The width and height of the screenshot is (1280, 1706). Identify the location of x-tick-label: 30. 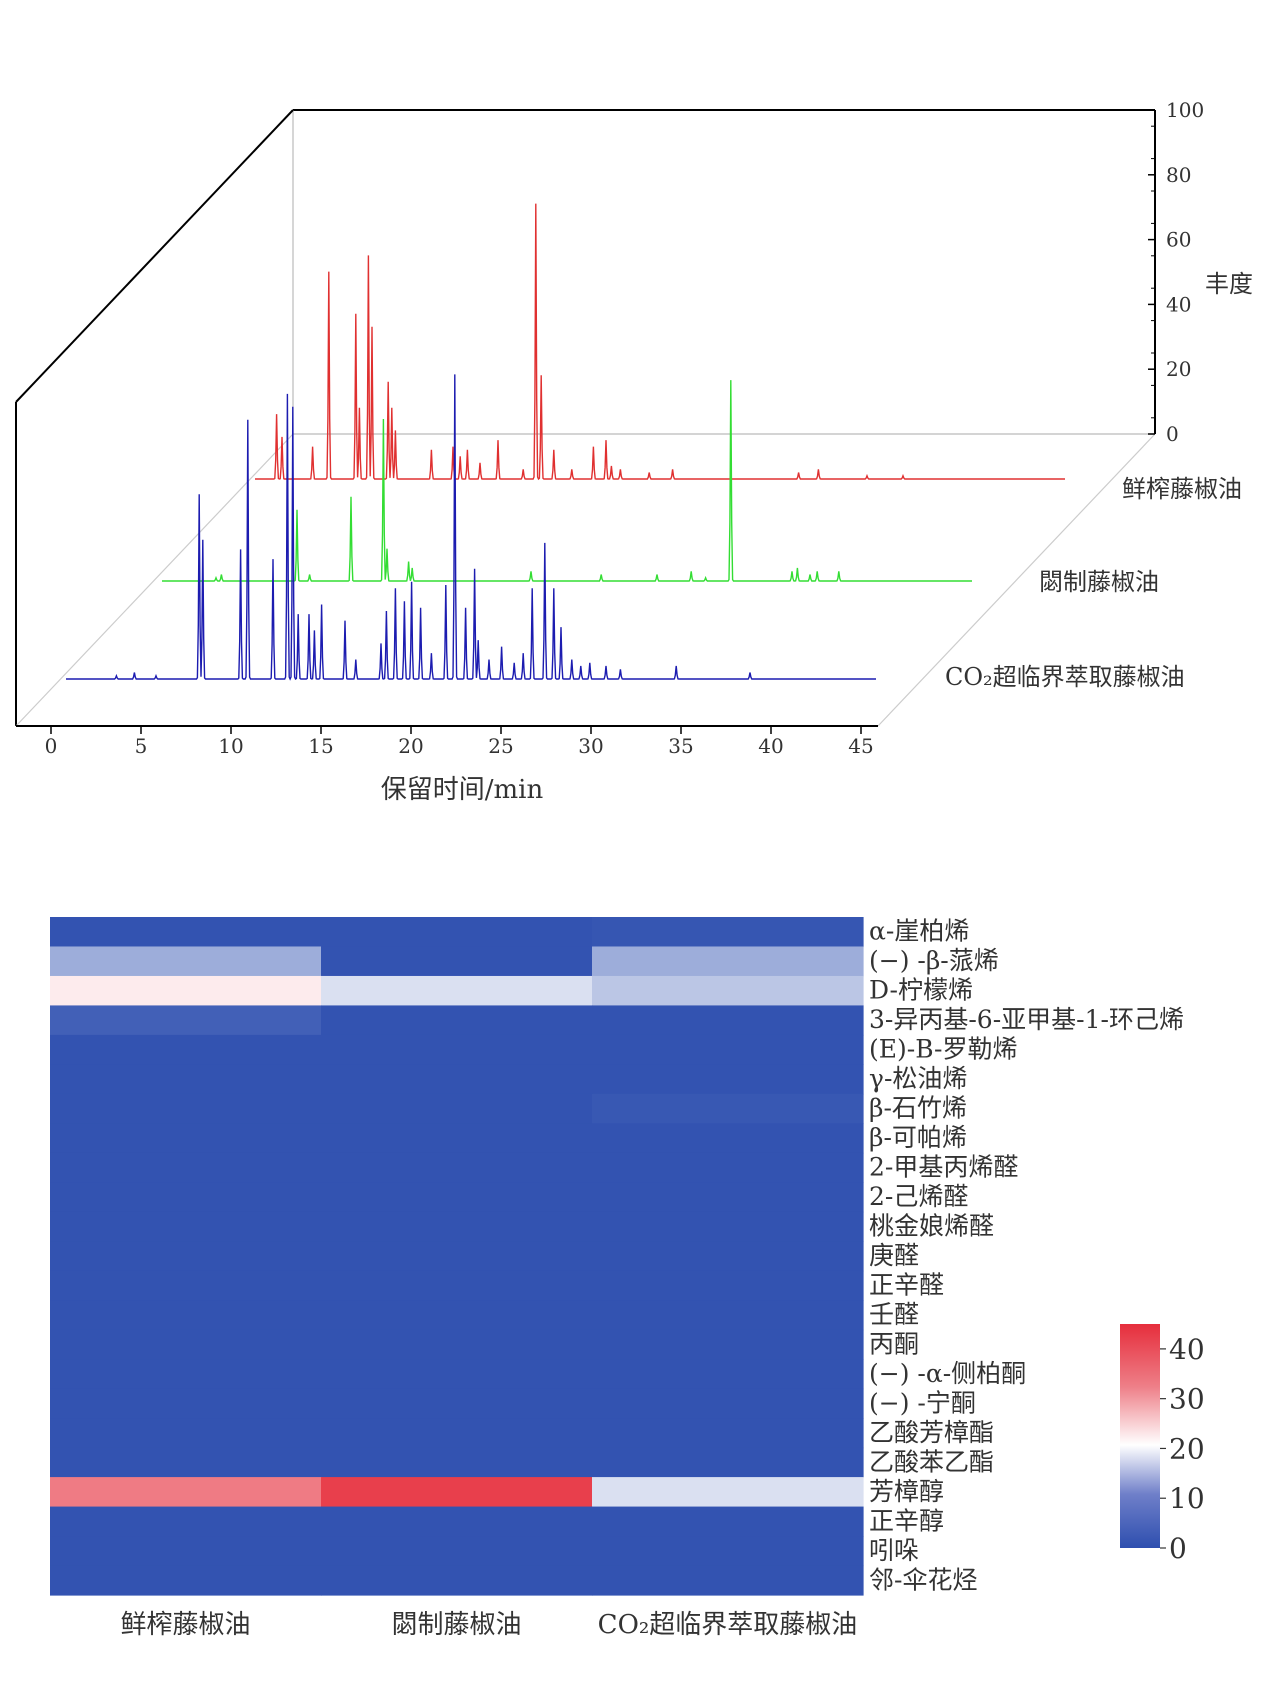
(590, 746).